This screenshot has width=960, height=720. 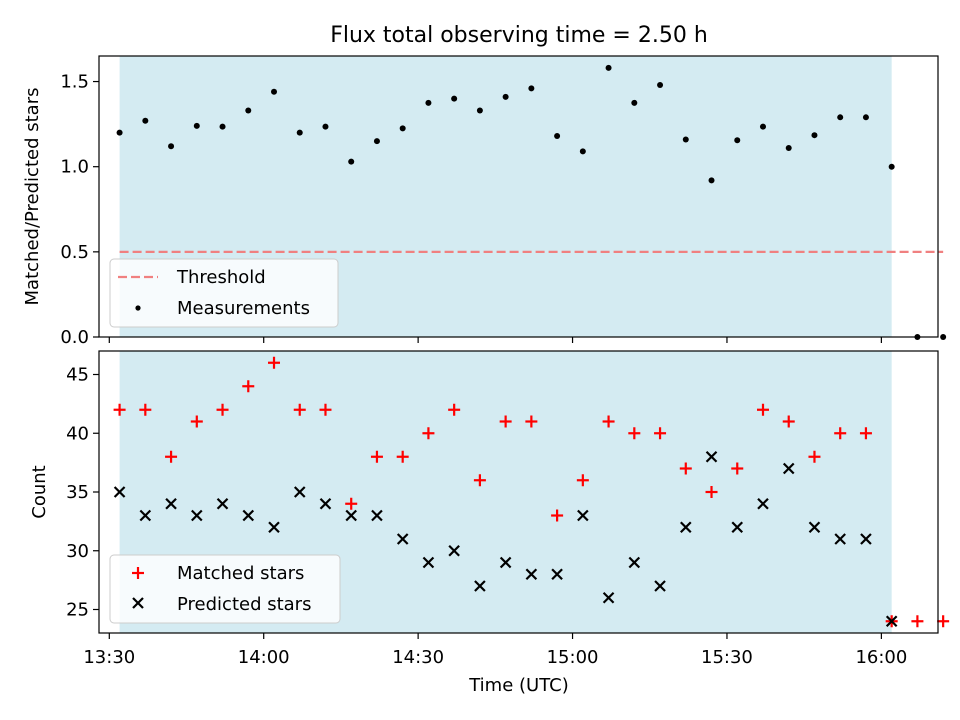 I want to click on legend-predicted-label: Predicted stars, so click(x=244, y=604).